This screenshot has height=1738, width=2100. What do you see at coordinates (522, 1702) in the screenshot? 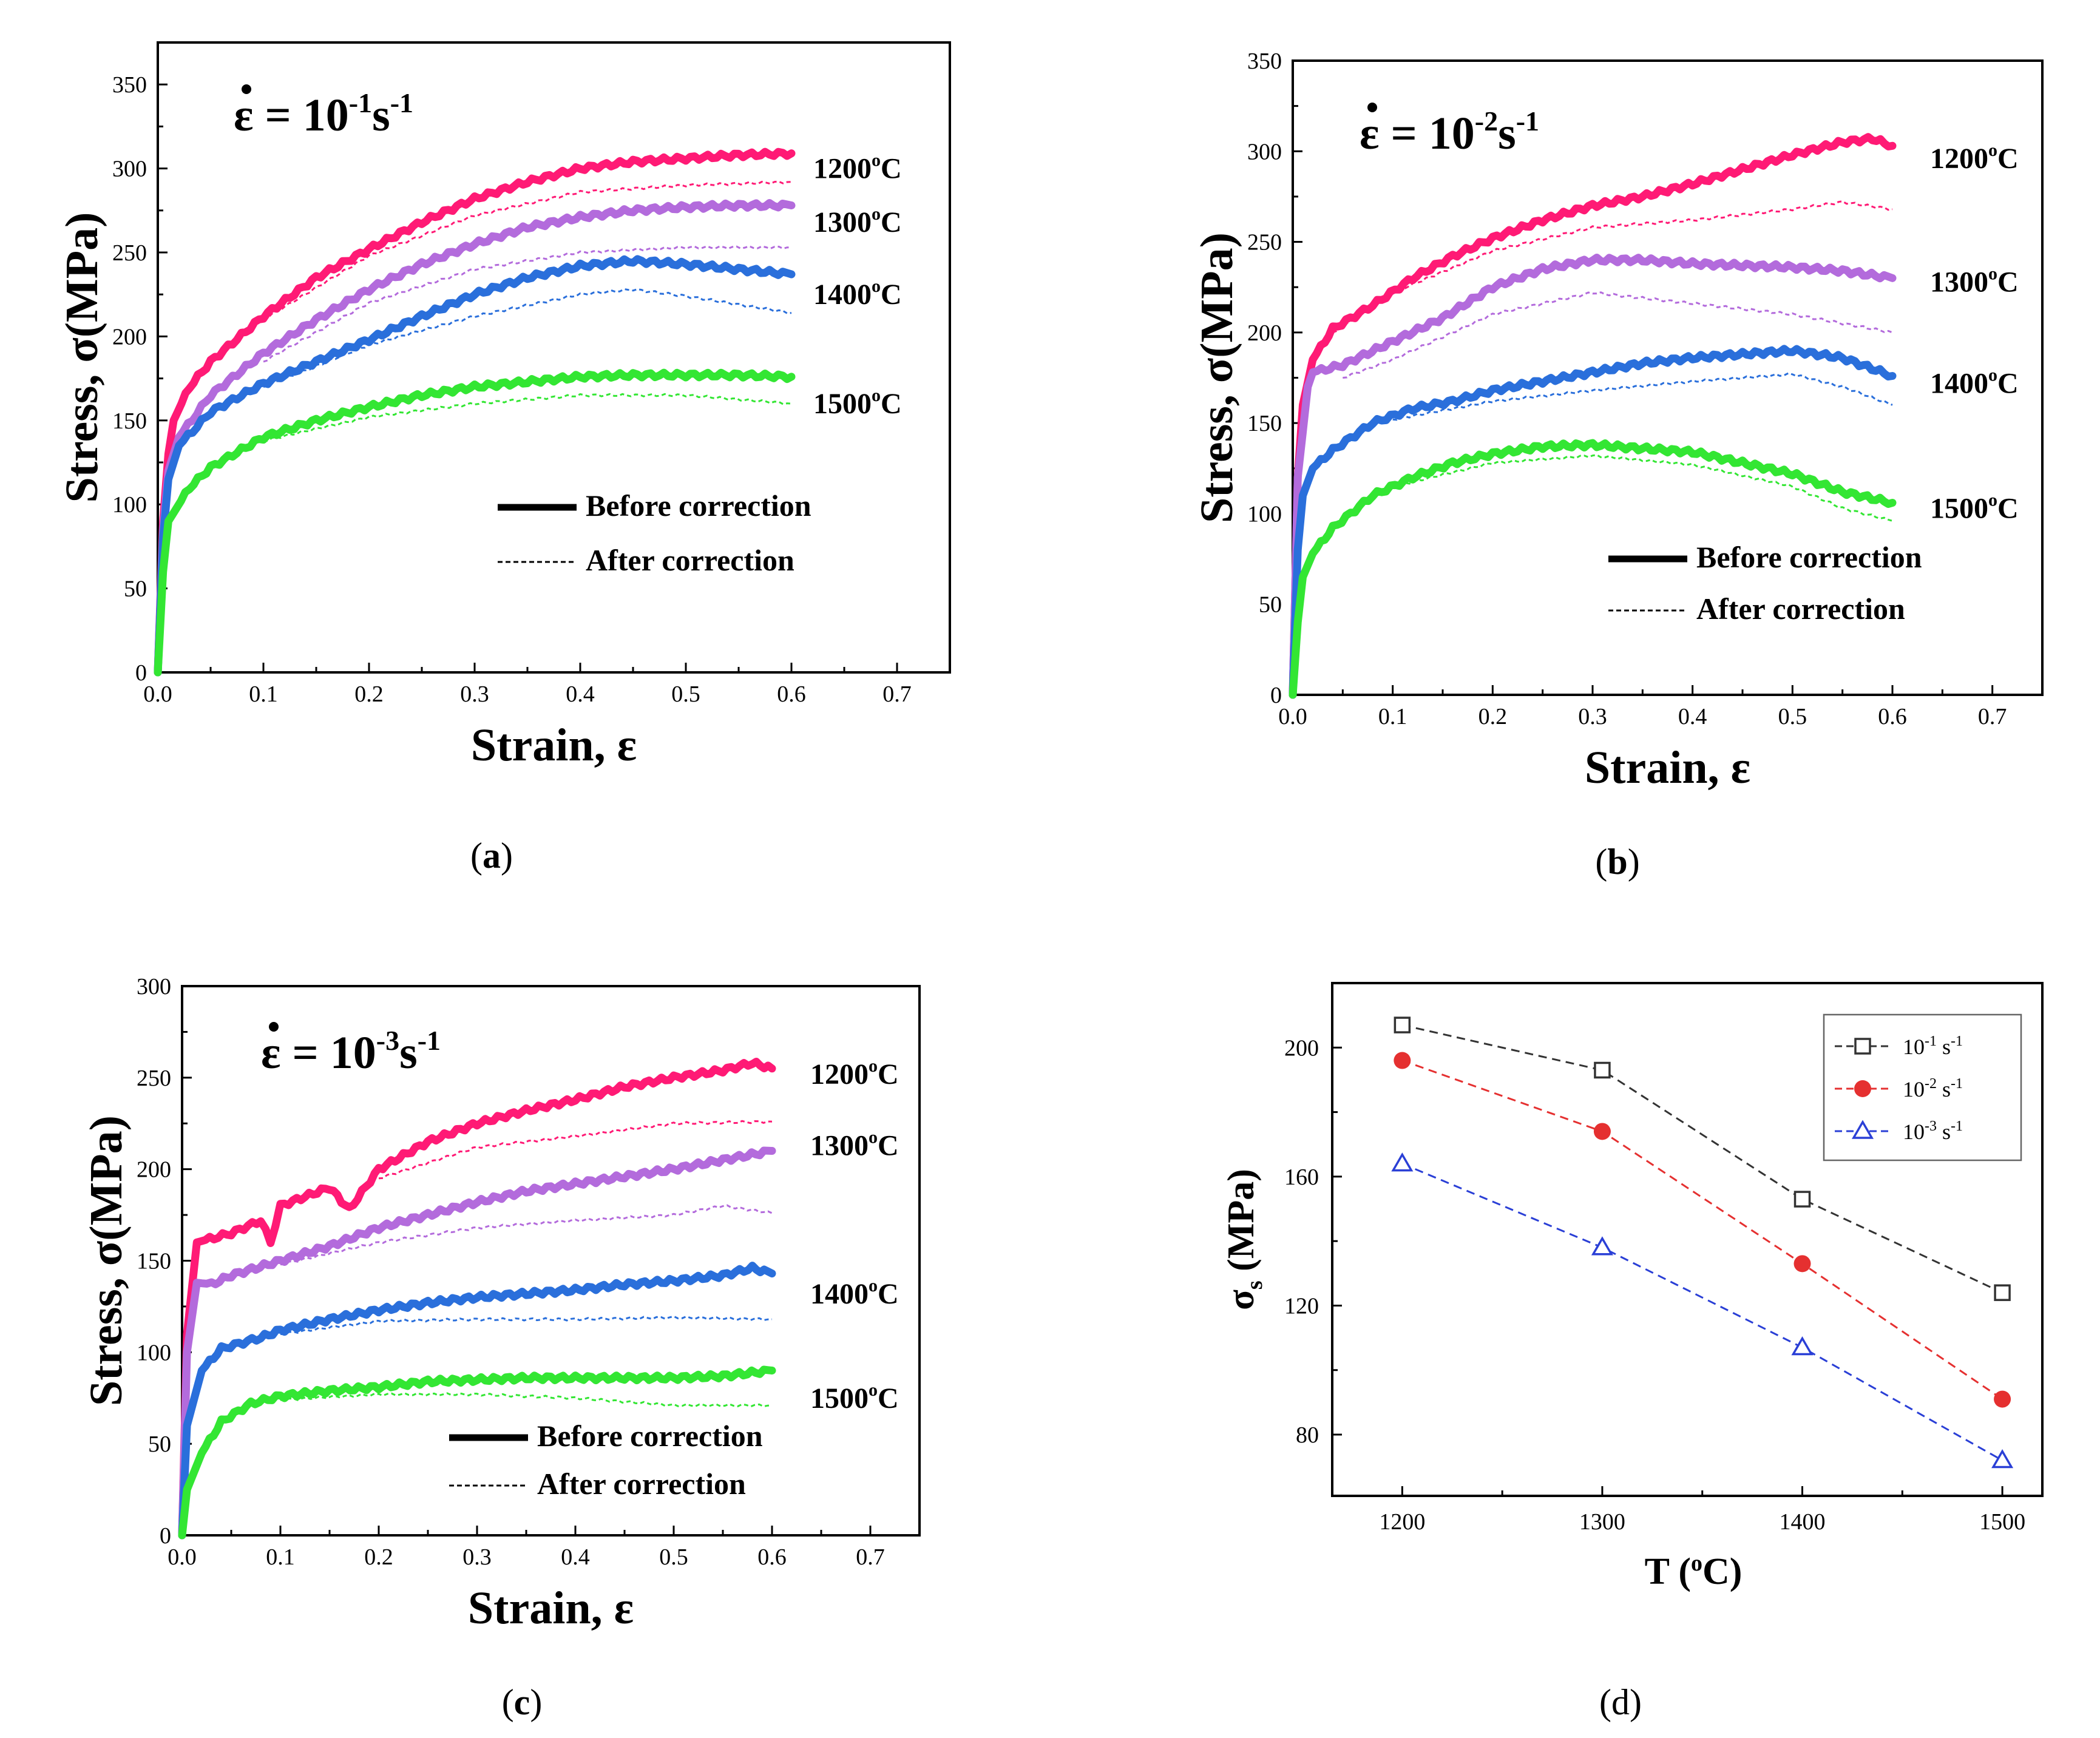
I see `panel-caption-c: (c)` at bounding box center [522, 1702].